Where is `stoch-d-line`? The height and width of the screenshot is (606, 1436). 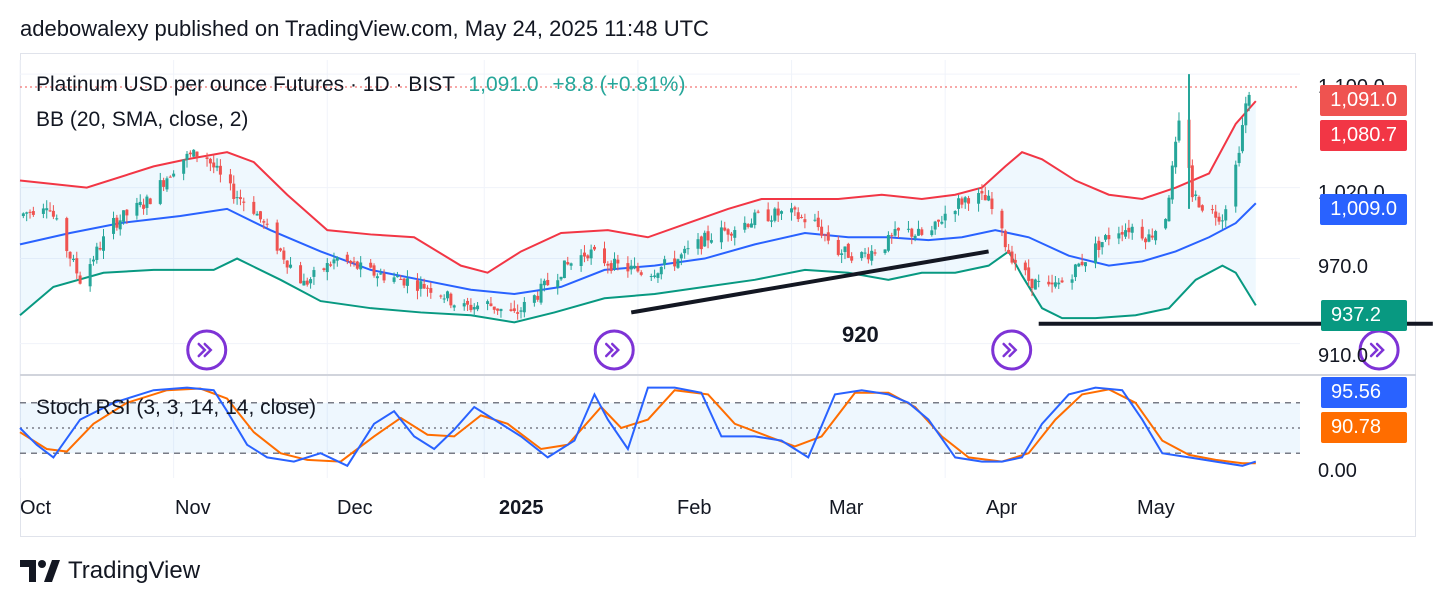 stoch-d-line is located at coordinates (637, 426).